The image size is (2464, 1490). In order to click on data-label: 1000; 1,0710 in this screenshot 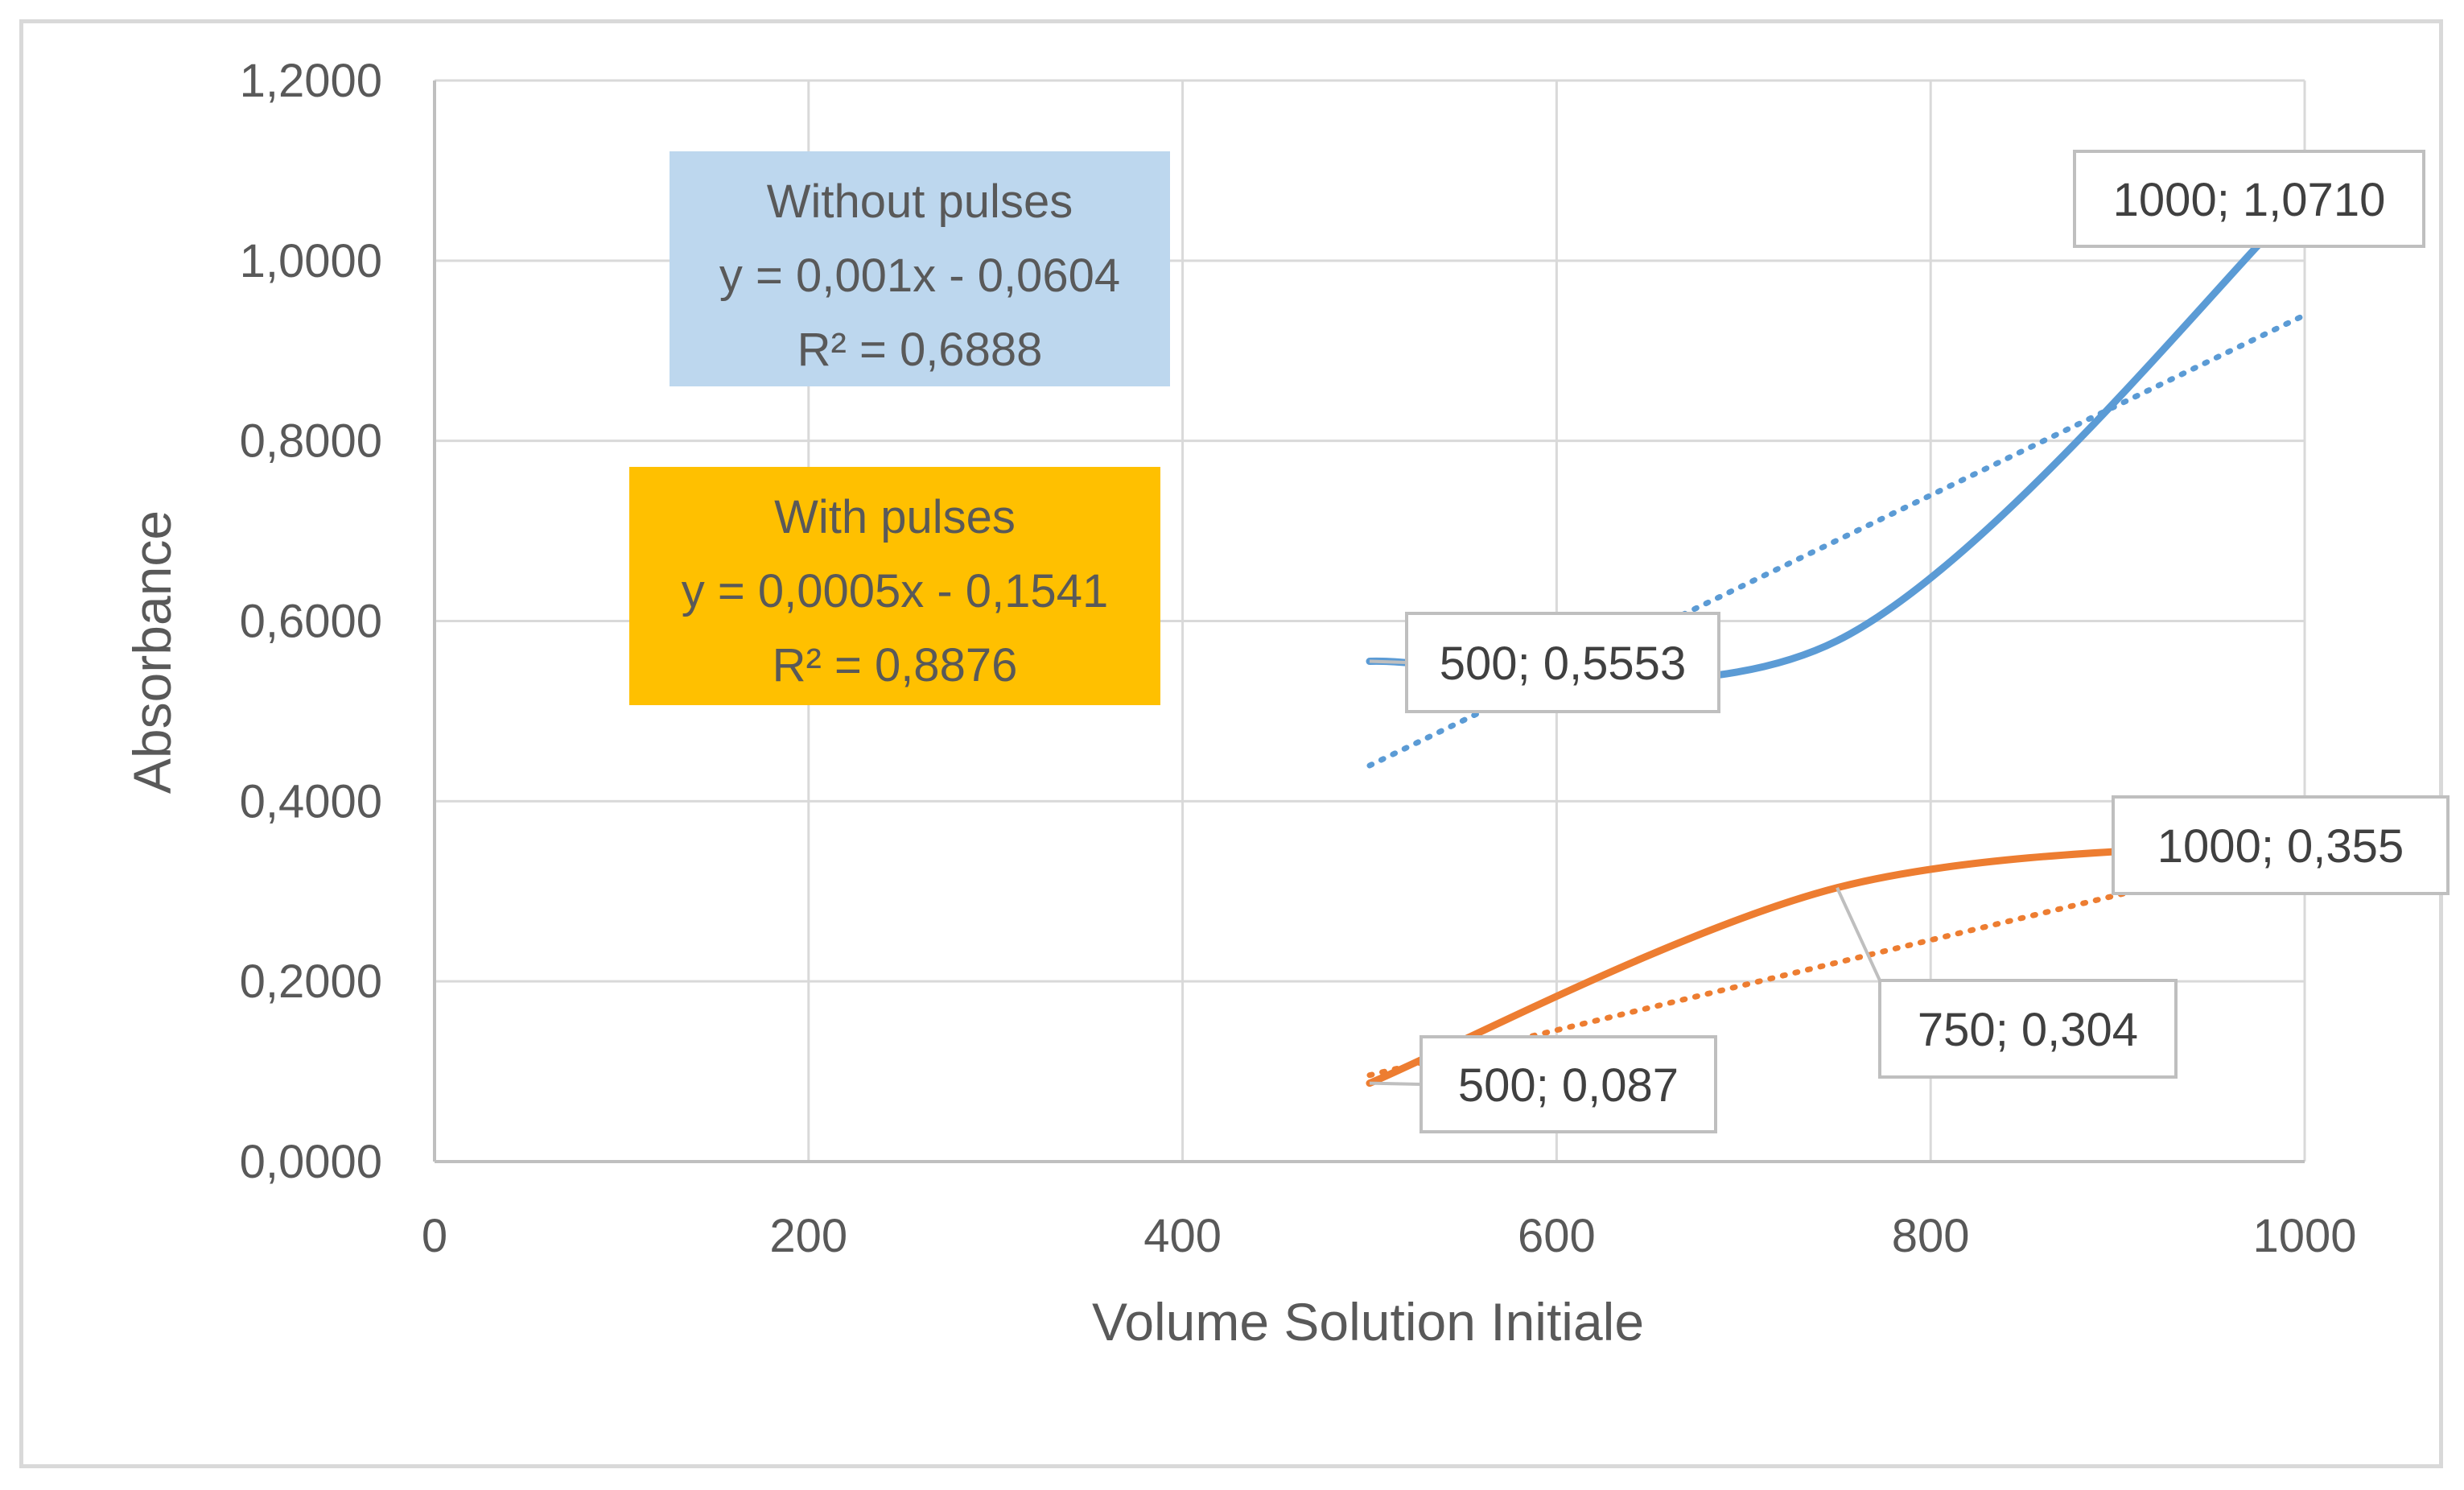, I will do `click(2249, 199)`.